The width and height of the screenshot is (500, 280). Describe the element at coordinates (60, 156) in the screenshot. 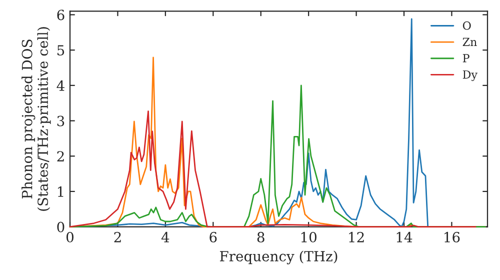

I see `y-tick-label: 2` at that location.